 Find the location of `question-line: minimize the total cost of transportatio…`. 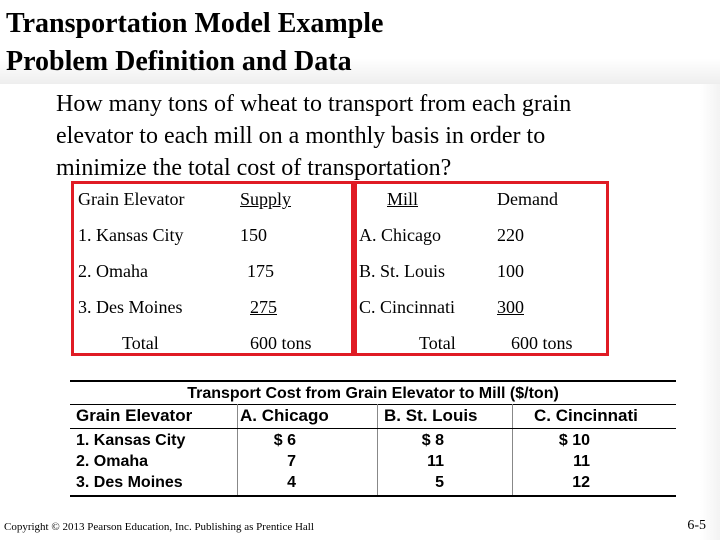

question-line: minimize the total cost of transportatio… is located at coordinates (254, 168).